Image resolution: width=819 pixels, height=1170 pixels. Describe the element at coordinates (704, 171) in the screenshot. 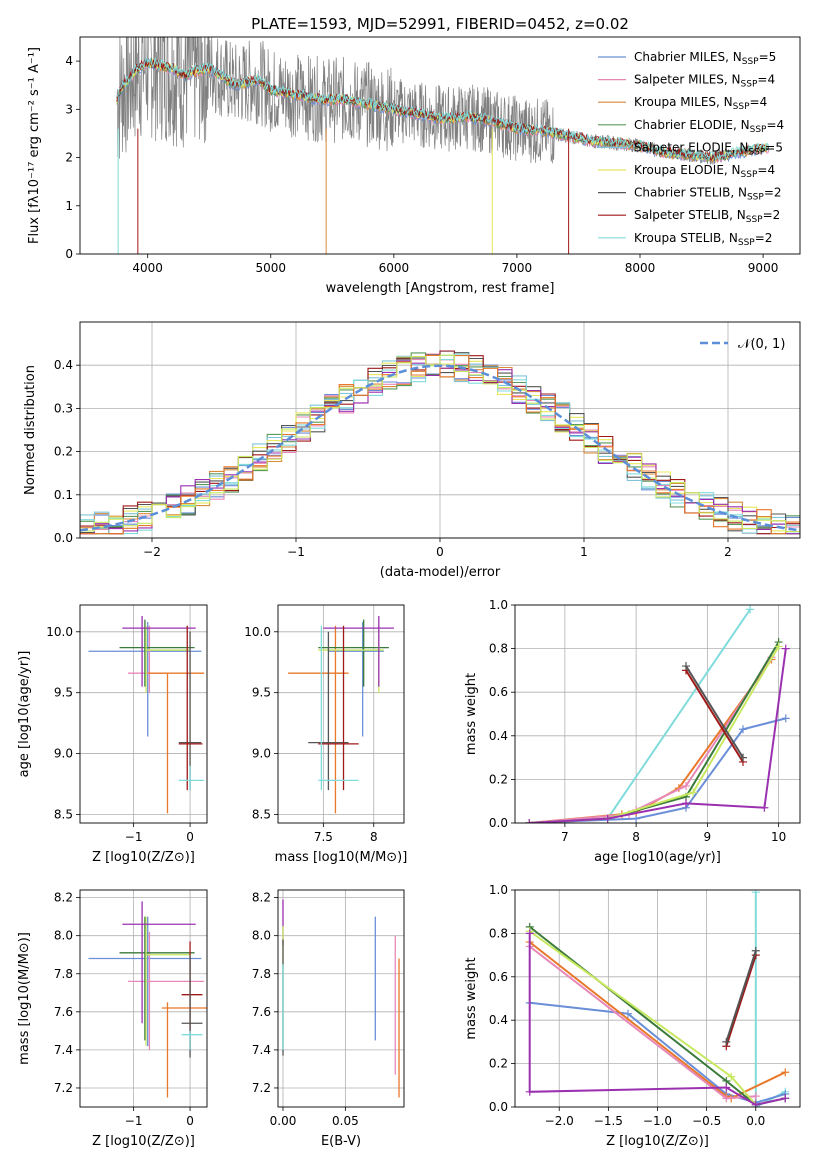

I see `legend-label: Kroupa ELODIE, NSSP=4` at that location.